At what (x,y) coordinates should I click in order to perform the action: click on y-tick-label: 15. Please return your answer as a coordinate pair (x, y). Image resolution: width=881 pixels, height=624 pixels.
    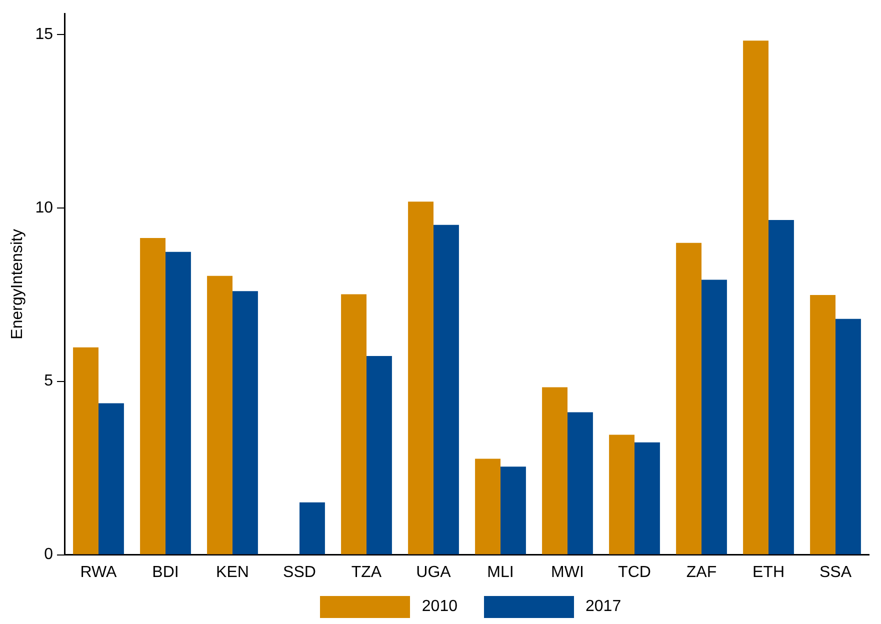
    Looking at the image, I should click on (44, 34).